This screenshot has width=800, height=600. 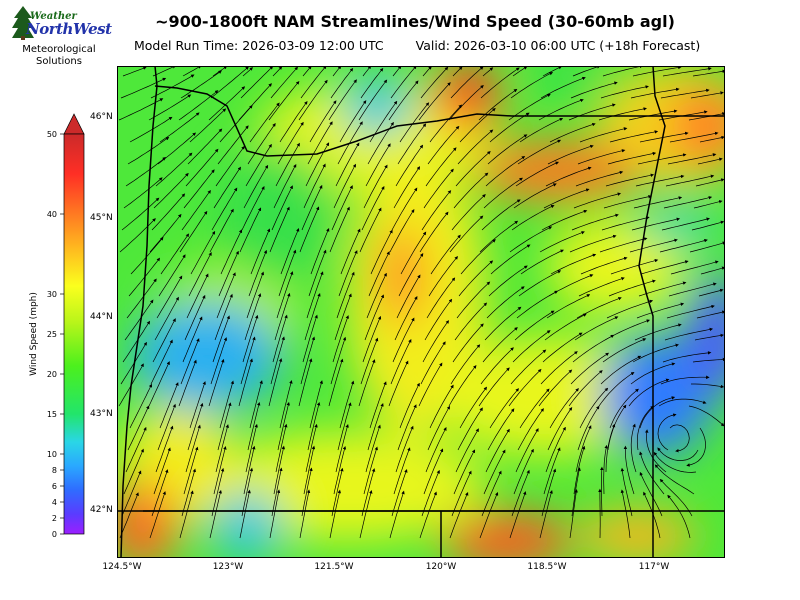 I want to click on colorbar-tick-label: 10, so click(x=52, y=454).